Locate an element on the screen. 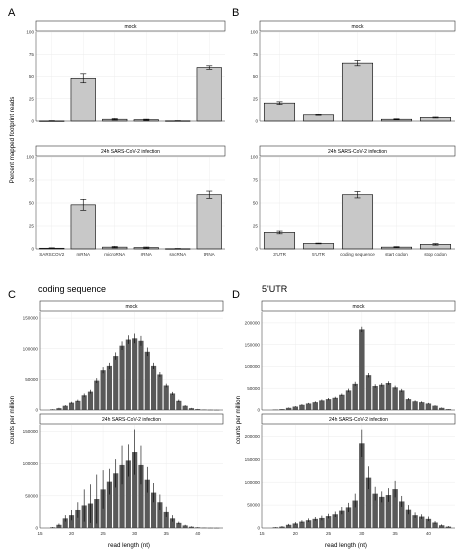 The image size is (473, 550). panel-b-x-tick-label-1: 5'UTR is located at coordinates (319, 254).